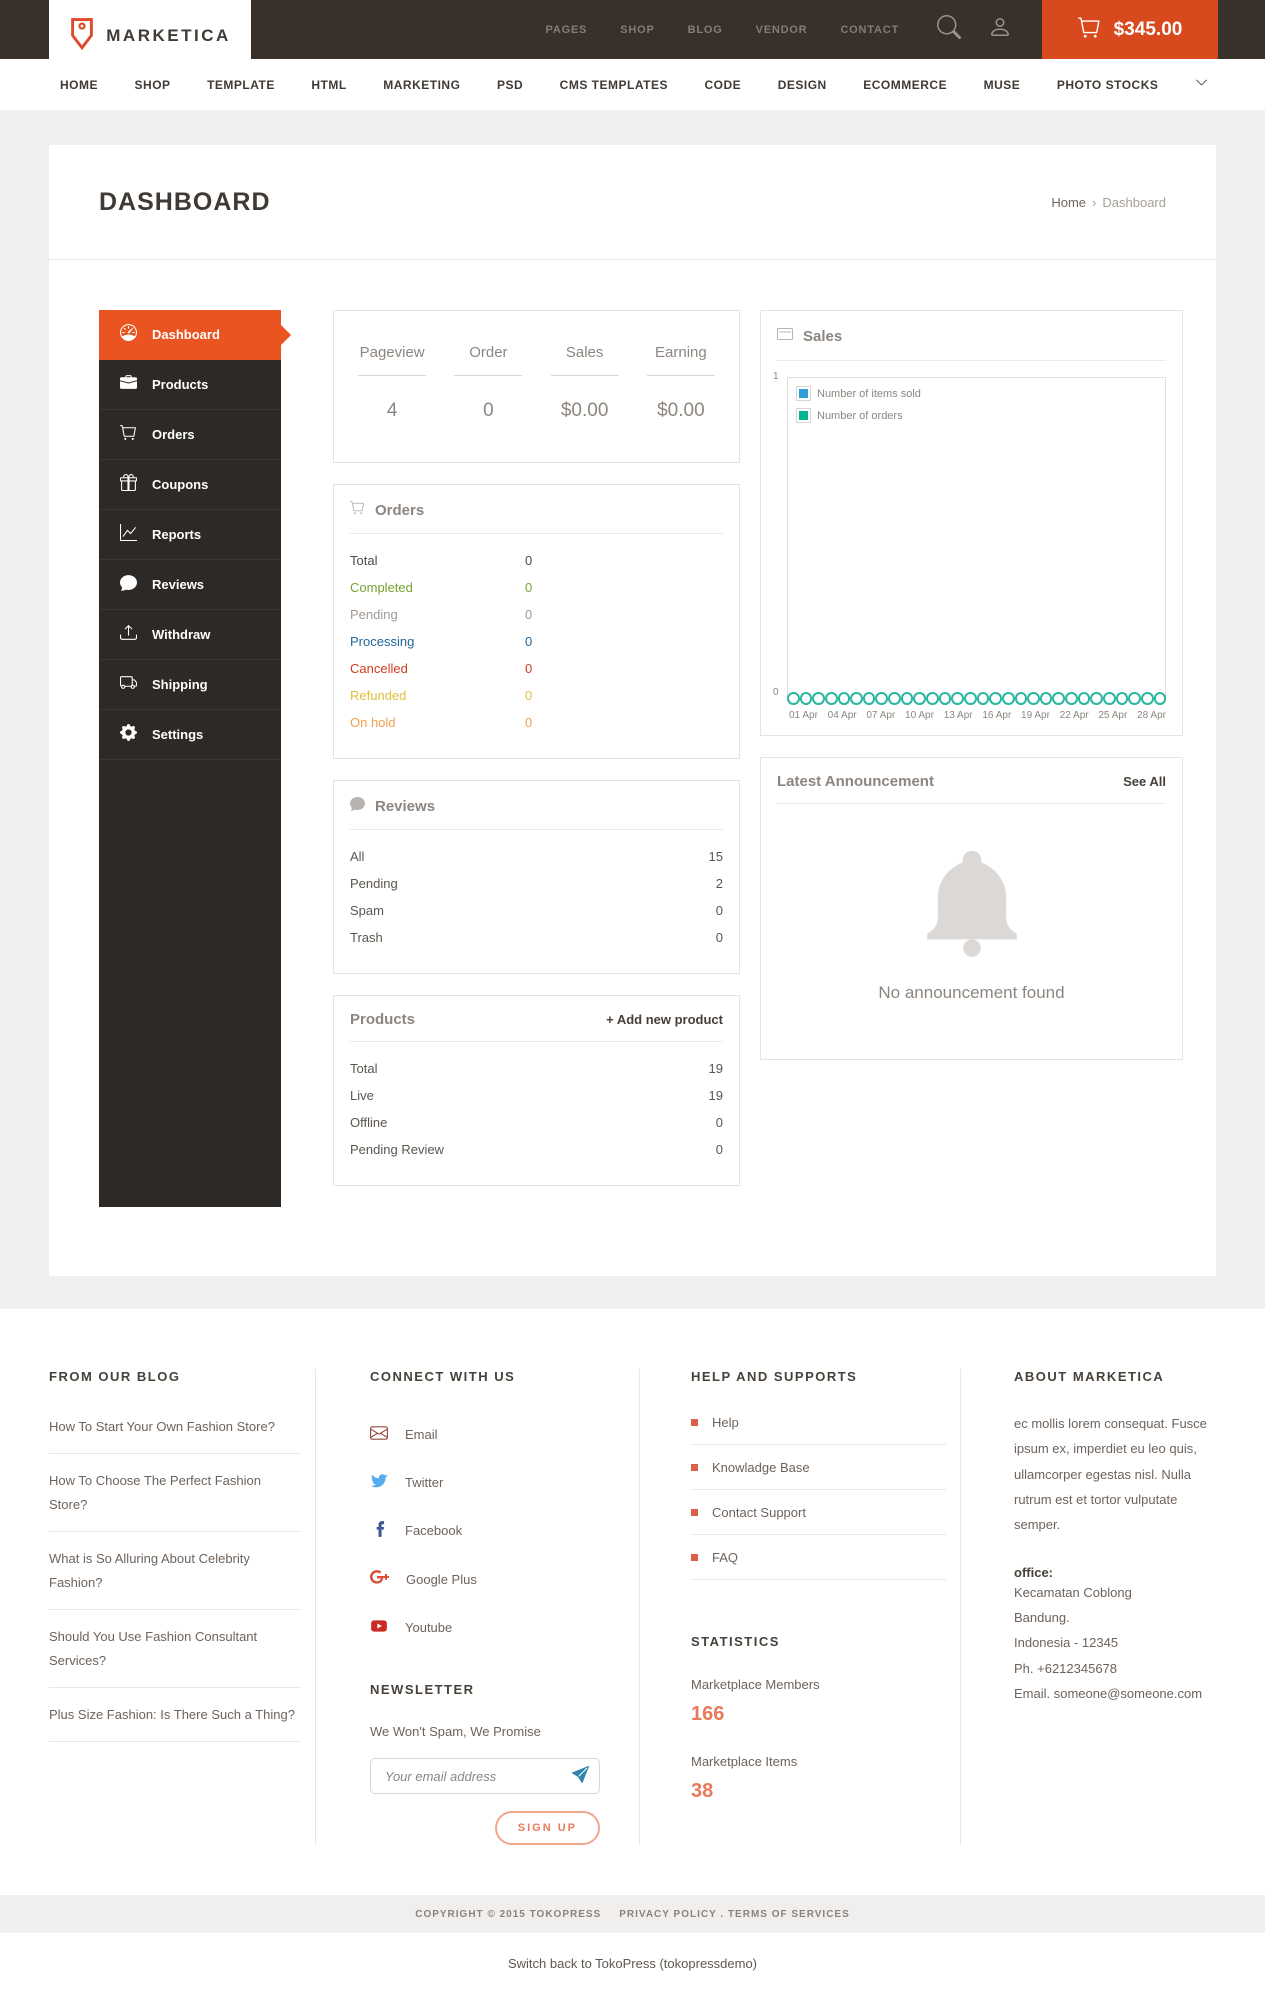  What do you see at coordinates (181, 634) in the screenshot?
I see `sidebar-label: Withdraw` at bounding box center [181, 634].